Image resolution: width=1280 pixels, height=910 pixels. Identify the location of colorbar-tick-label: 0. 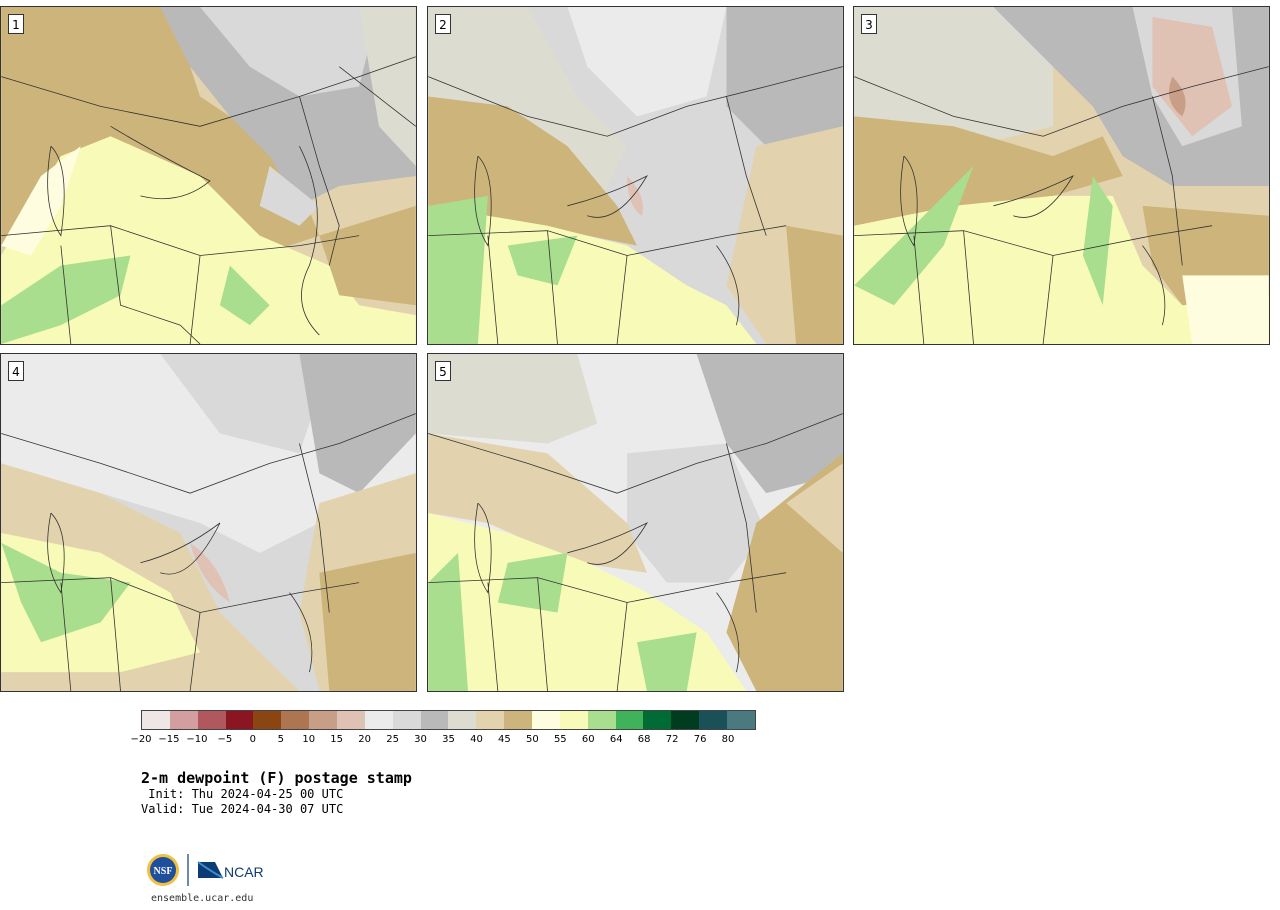
(252, 739).